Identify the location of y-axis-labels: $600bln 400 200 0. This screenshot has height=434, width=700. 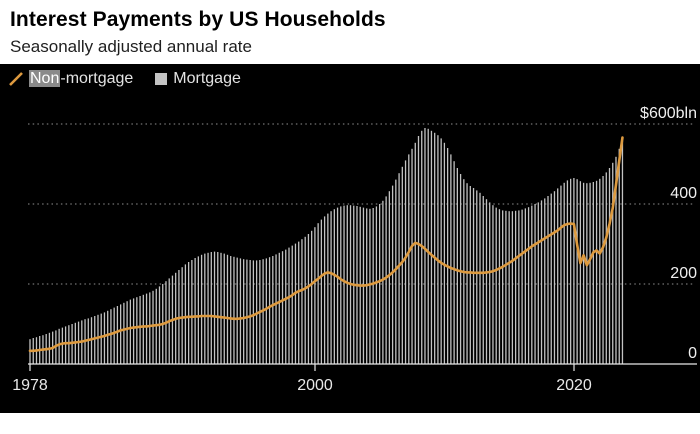
(668, 233).